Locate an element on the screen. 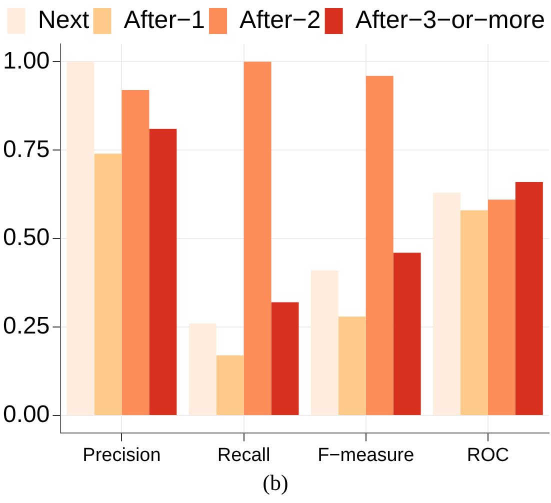 The height and width of the screenshot is (503, 551). y-tick-label: 0.75 is located at coordinates (26, 149).